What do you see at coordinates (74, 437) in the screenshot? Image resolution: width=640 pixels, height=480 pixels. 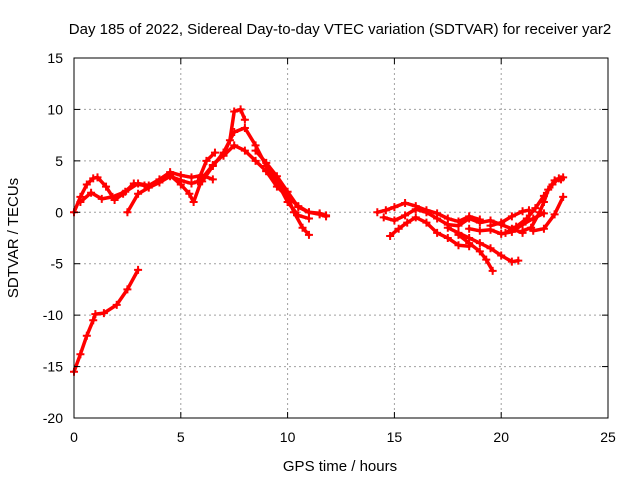 I see `x-tick-label-0: 0` at bounding box center [74, 437].